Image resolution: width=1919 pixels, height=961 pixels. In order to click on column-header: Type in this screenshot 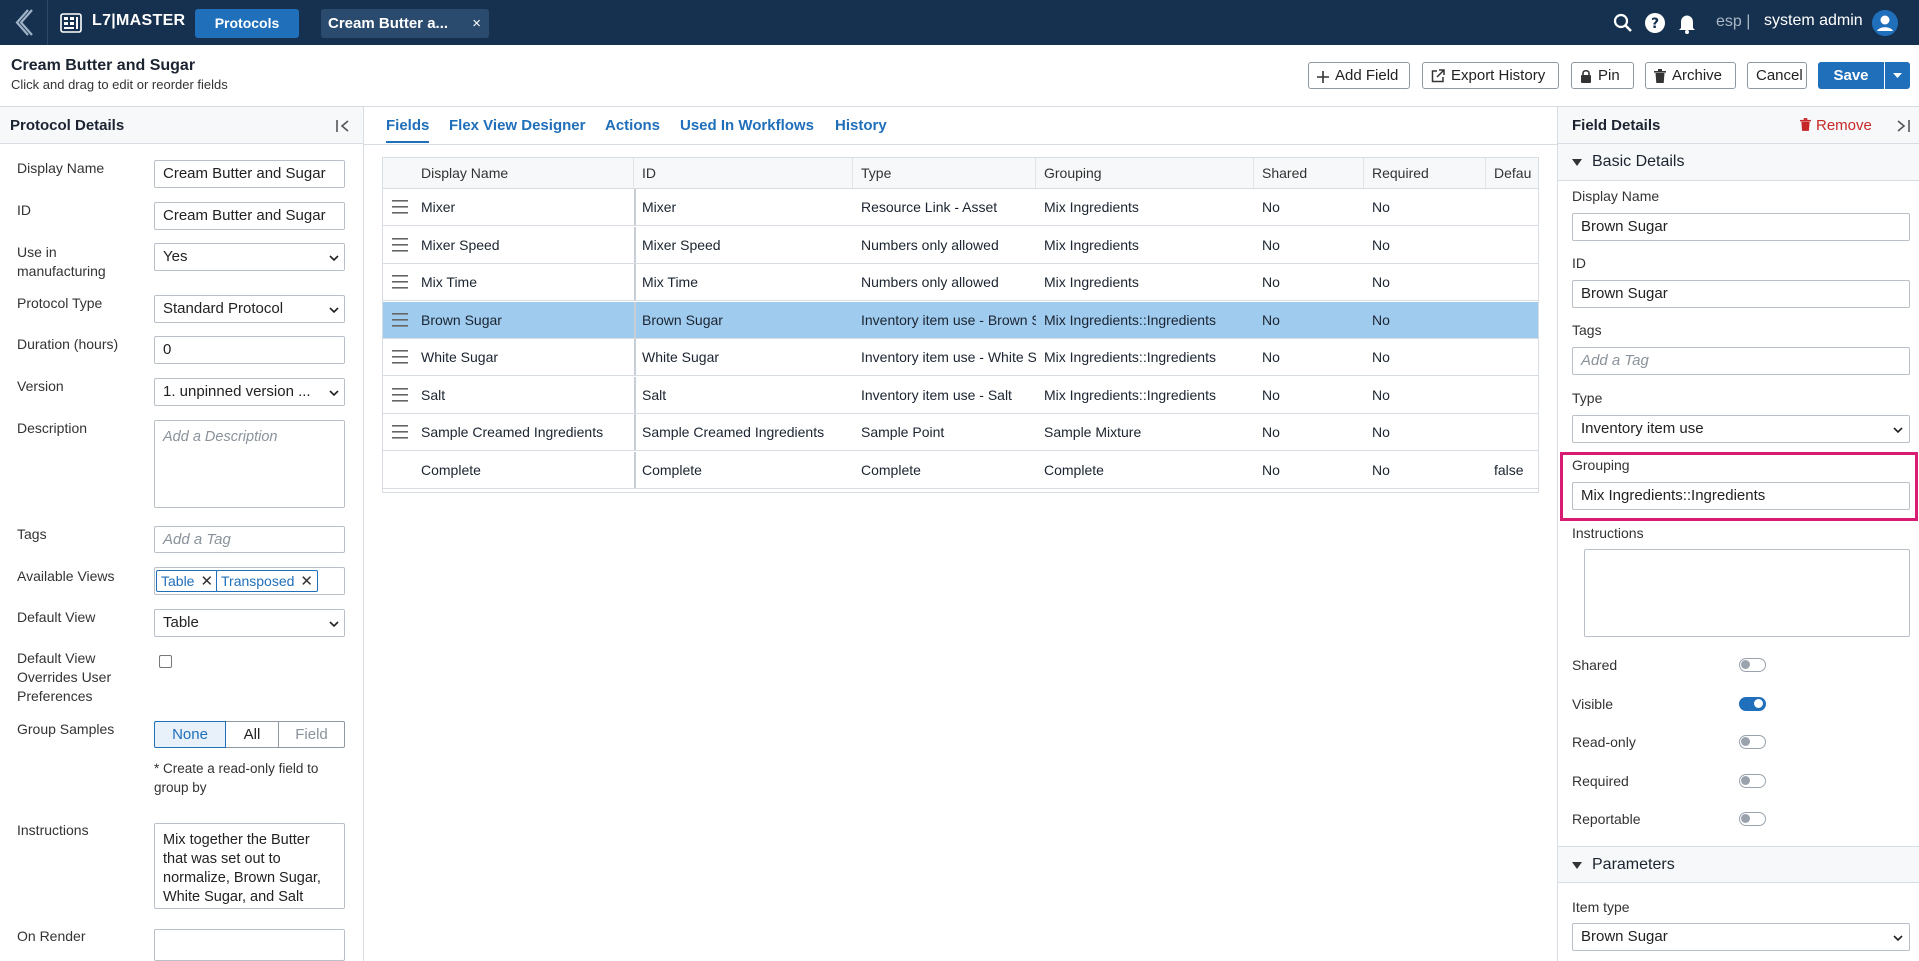, I will do `click(944, 173)`.